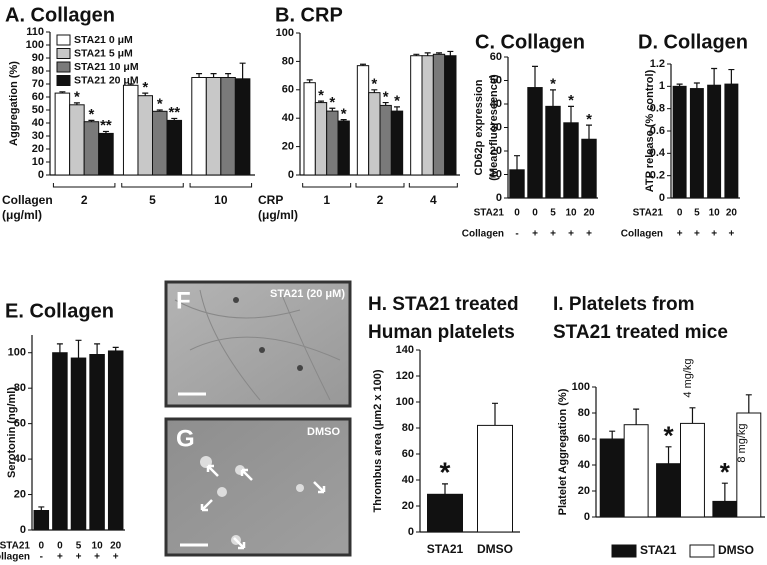  Describe the element at coordinates (185, 438) in the screenshot. I see `panel-label: G` at that location.